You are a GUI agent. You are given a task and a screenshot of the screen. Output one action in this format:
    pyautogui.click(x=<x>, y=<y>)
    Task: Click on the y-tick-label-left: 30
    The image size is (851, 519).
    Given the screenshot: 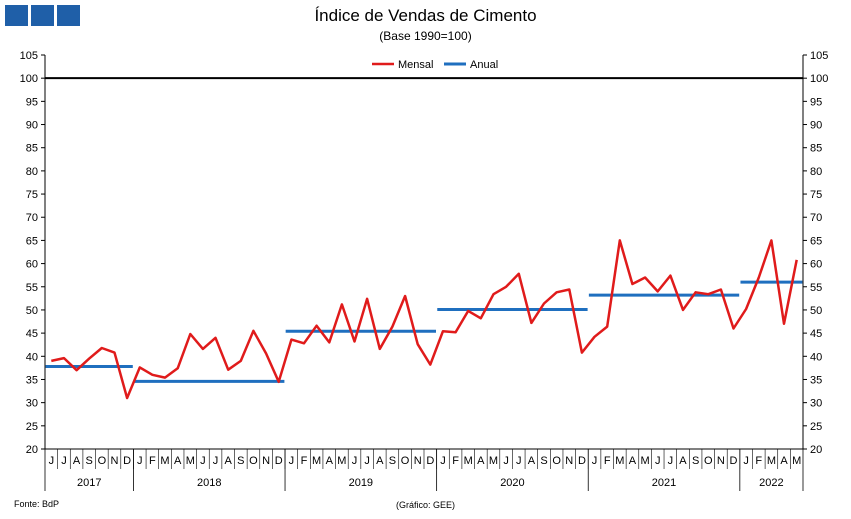 What is the action you would take?
    pyautogui.click(x=32, y=404)
    